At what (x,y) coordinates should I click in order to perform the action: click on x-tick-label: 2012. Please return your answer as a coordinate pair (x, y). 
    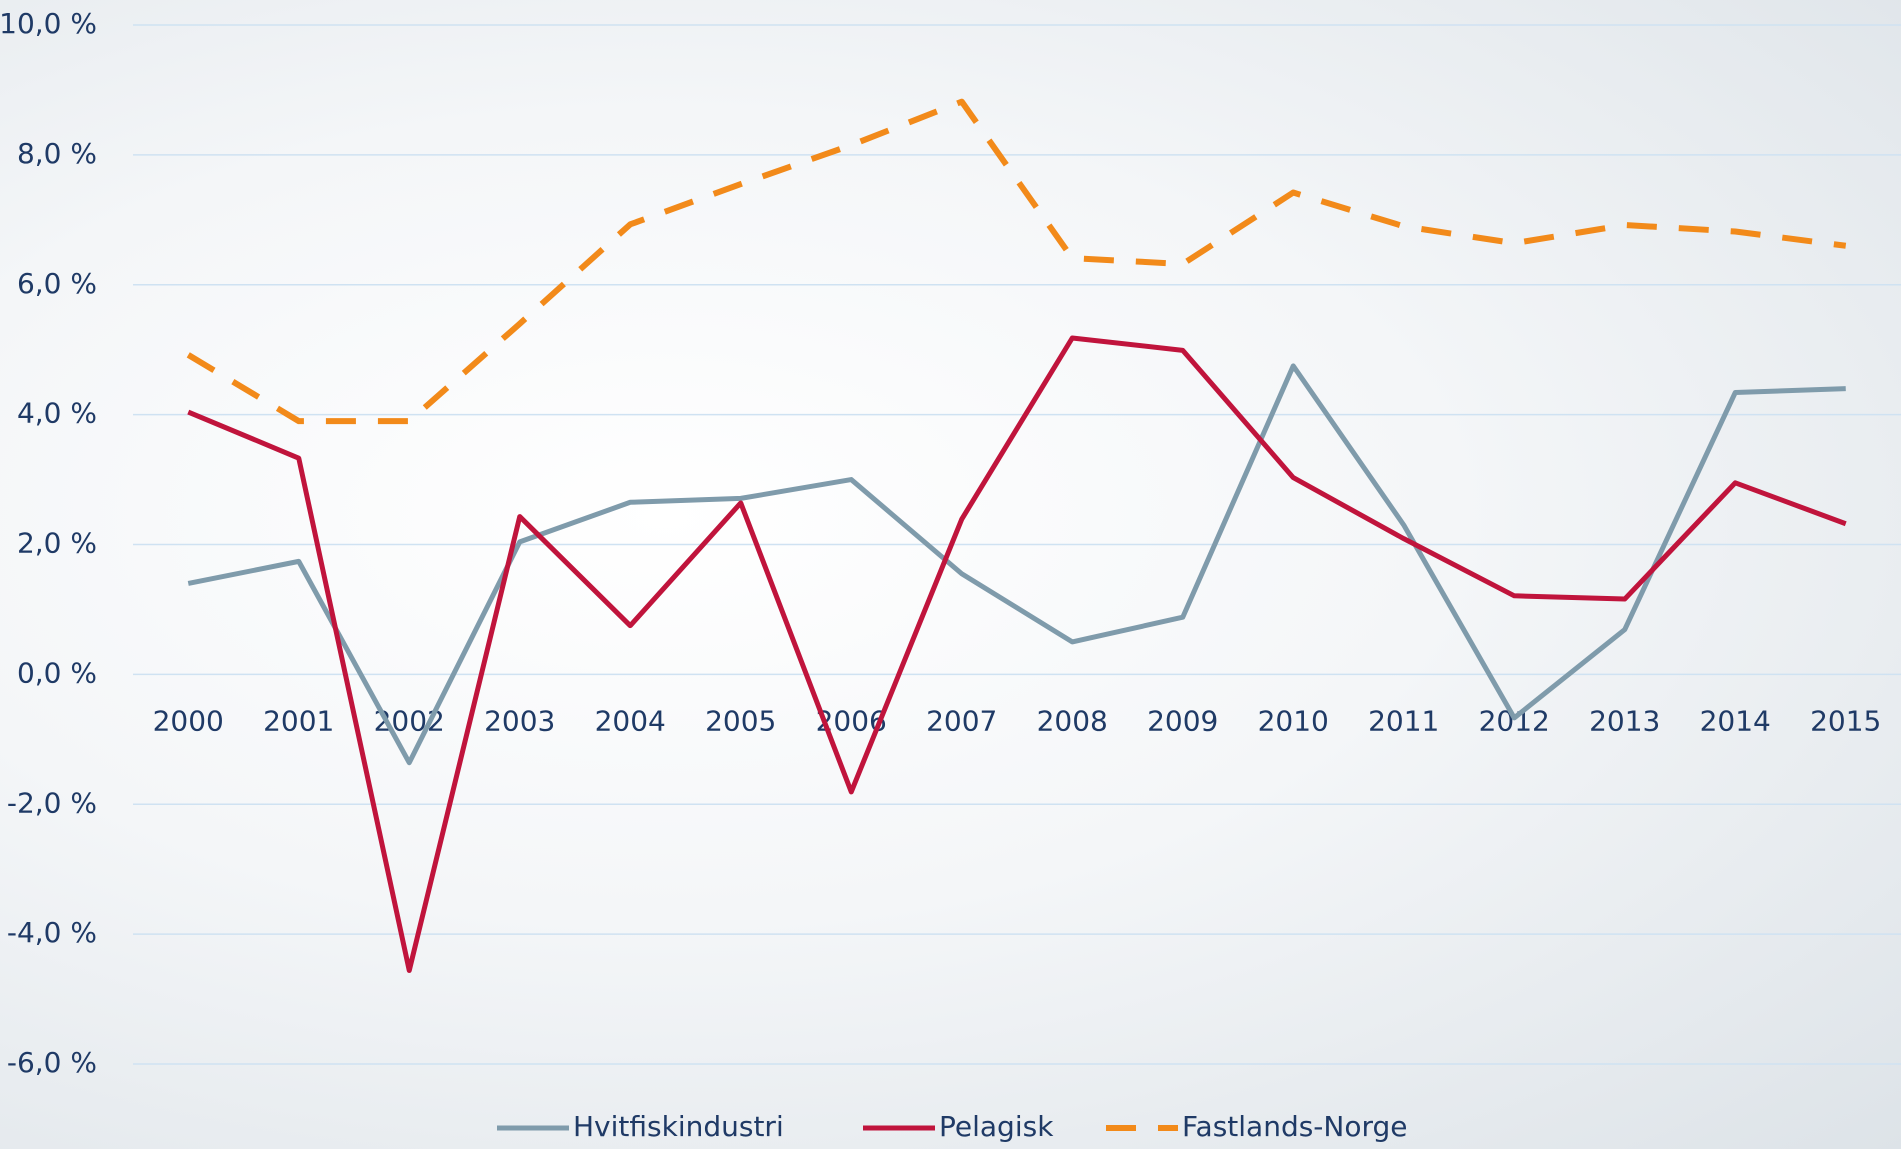
    Looking at the image, I should click on (1514, 720).